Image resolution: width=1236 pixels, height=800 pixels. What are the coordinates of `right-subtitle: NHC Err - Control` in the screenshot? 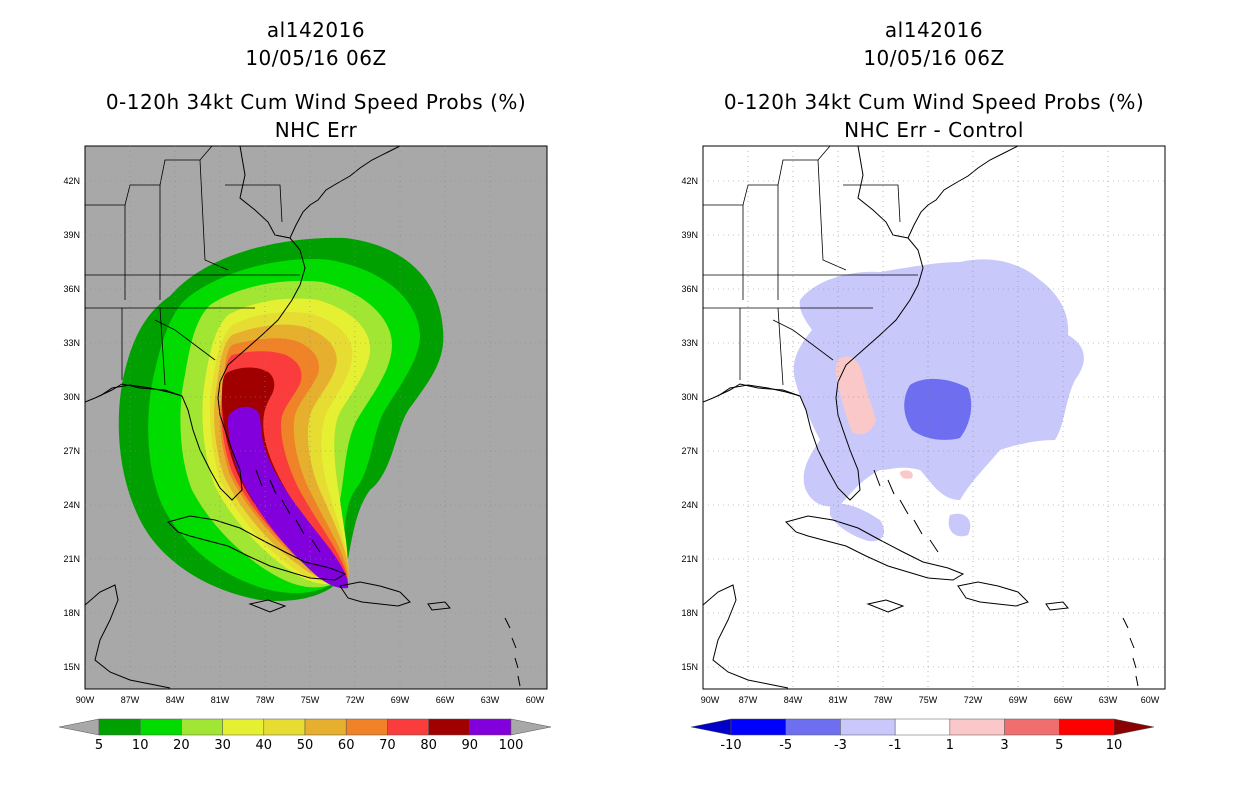 It's located at (934, 130).